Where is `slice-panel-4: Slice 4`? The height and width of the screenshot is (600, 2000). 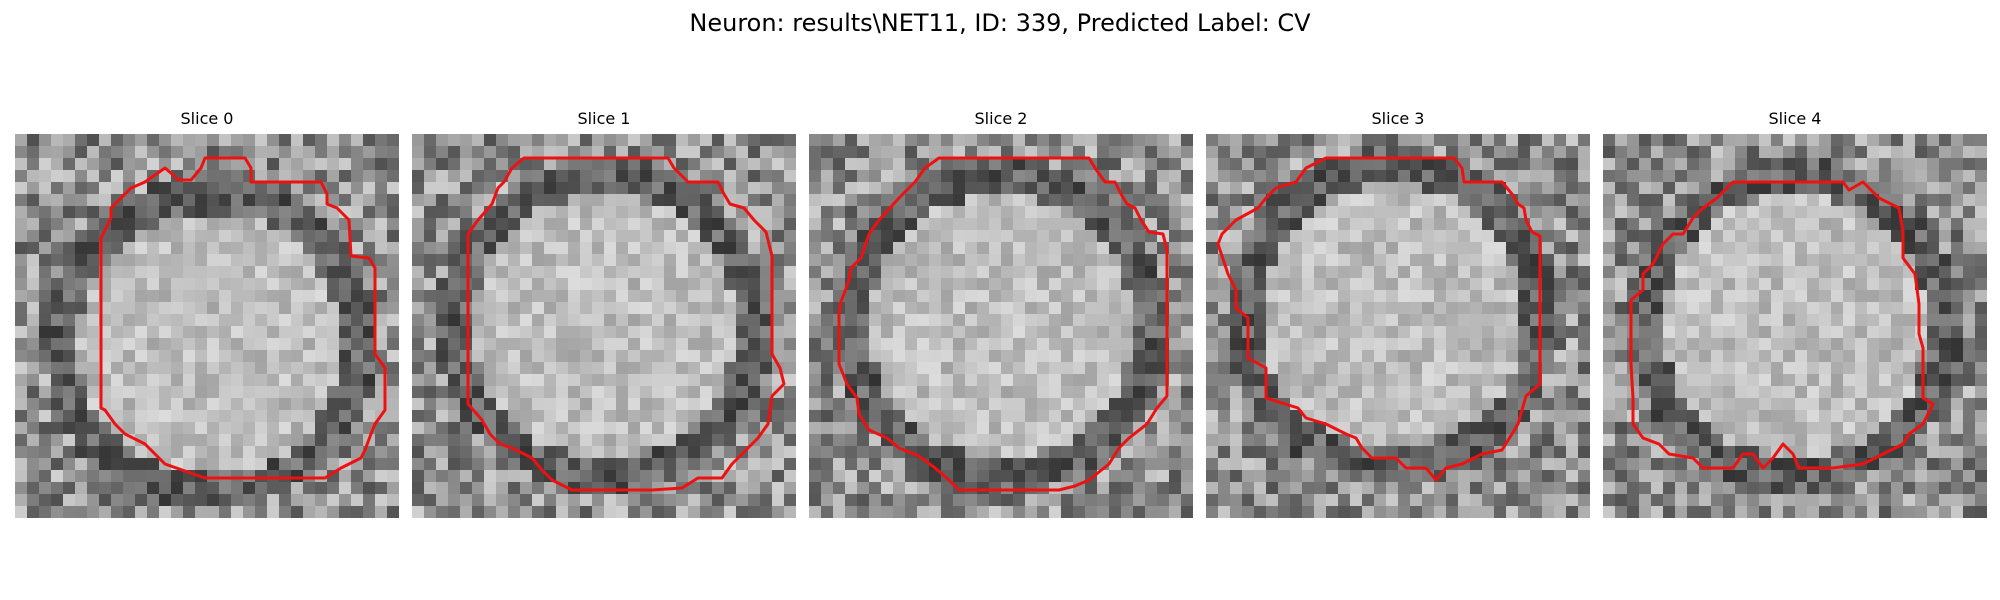 slice-panel-4: Slice 4 is located at coordinates (1795, 313).